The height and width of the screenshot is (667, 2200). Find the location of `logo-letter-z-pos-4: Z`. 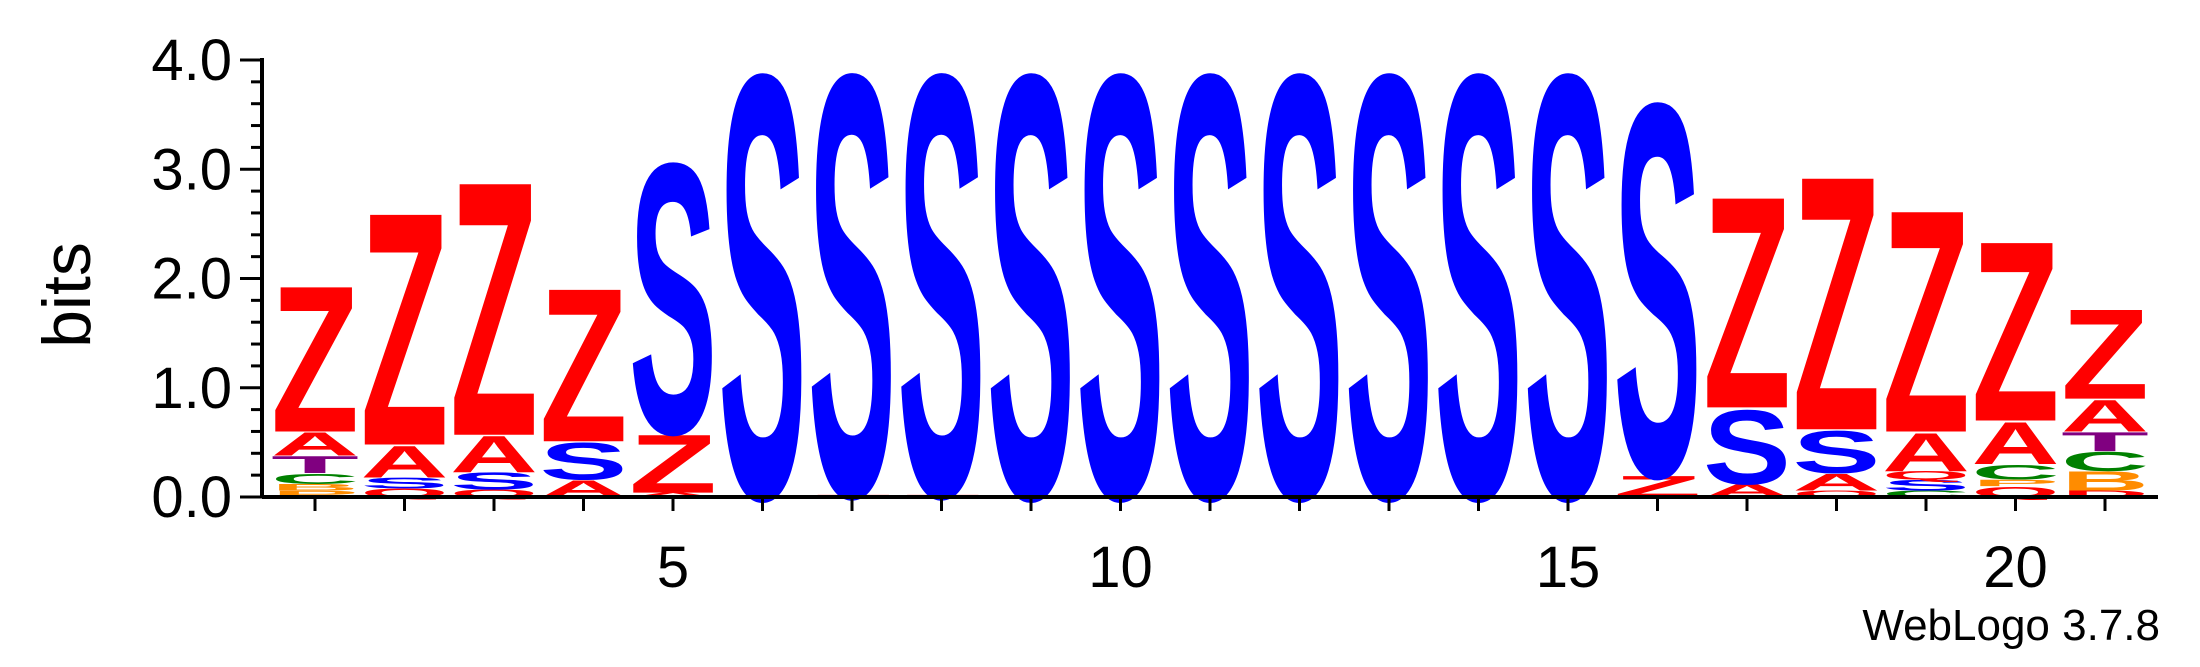

logo-letter-z-pos-4: Z is located at coordinates (584, 366).